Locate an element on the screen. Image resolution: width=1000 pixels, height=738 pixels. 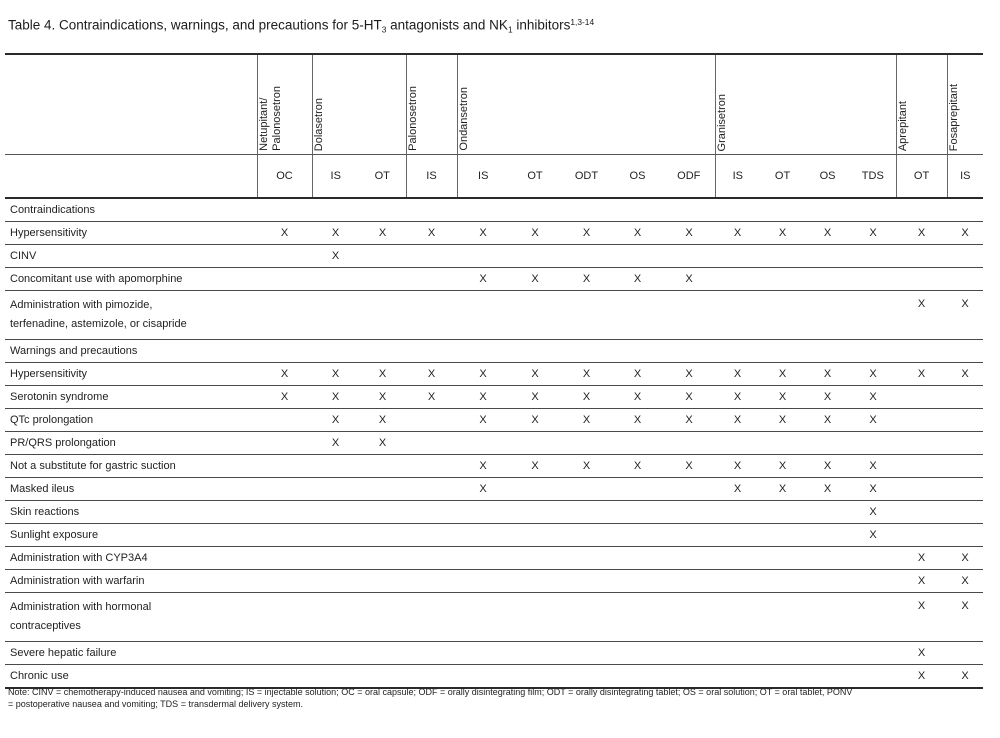
formulation-header: OS is located at coordinates (637, 176).